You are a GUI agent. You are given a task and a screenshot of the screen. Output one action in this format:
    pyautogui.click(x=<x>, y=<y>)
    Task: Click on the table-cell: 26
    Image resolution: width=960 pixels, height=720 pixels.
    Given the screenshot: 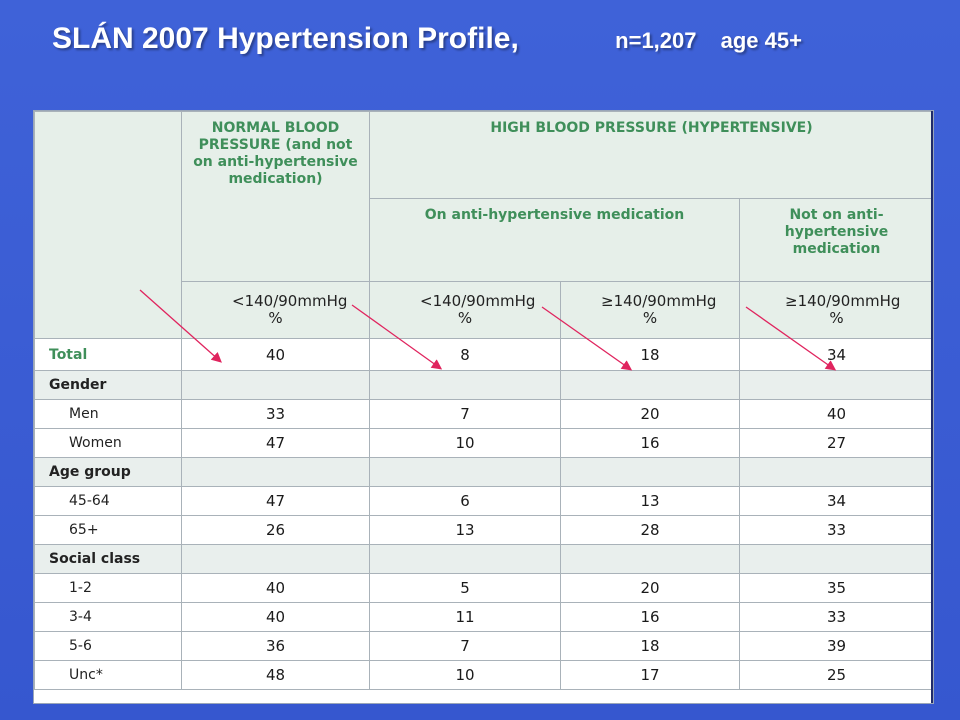 What is the action you would take?
    pyautogui.click(x=275, y=530)
    